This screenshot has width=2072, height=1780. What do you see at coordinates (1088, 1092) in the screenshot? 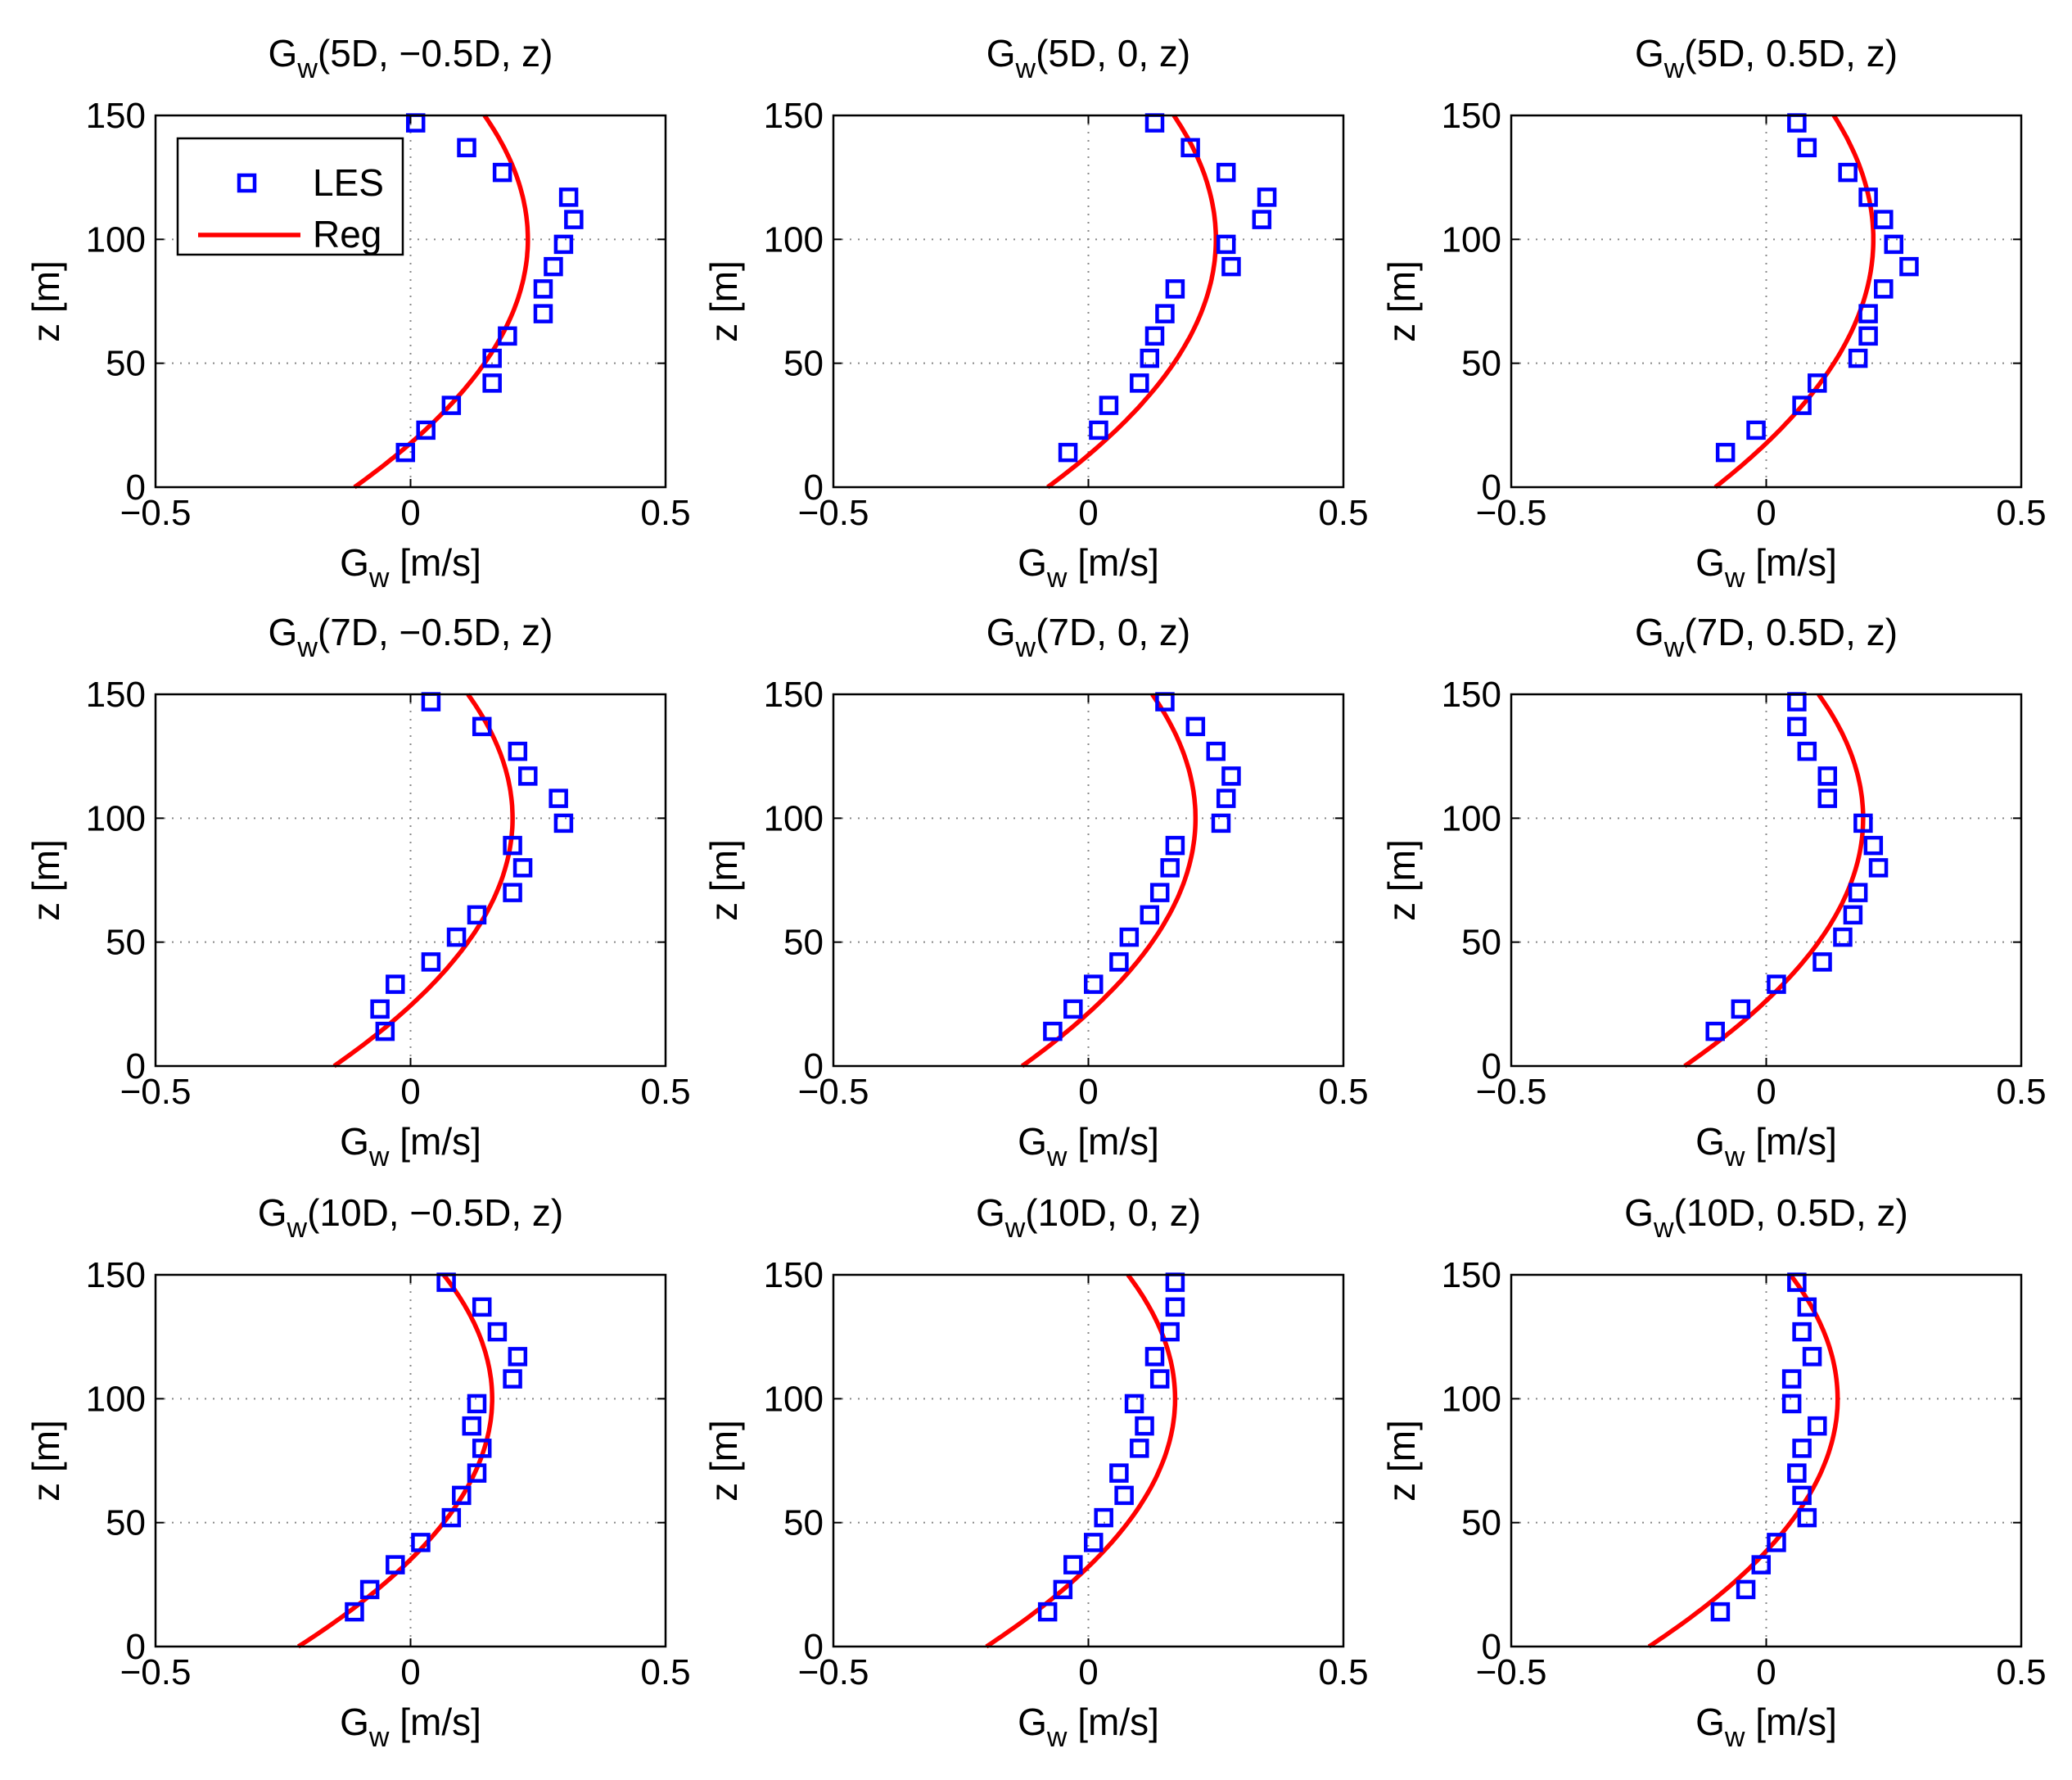
I see `x-tick-label: 0` at bounding box center [1088, 1092].